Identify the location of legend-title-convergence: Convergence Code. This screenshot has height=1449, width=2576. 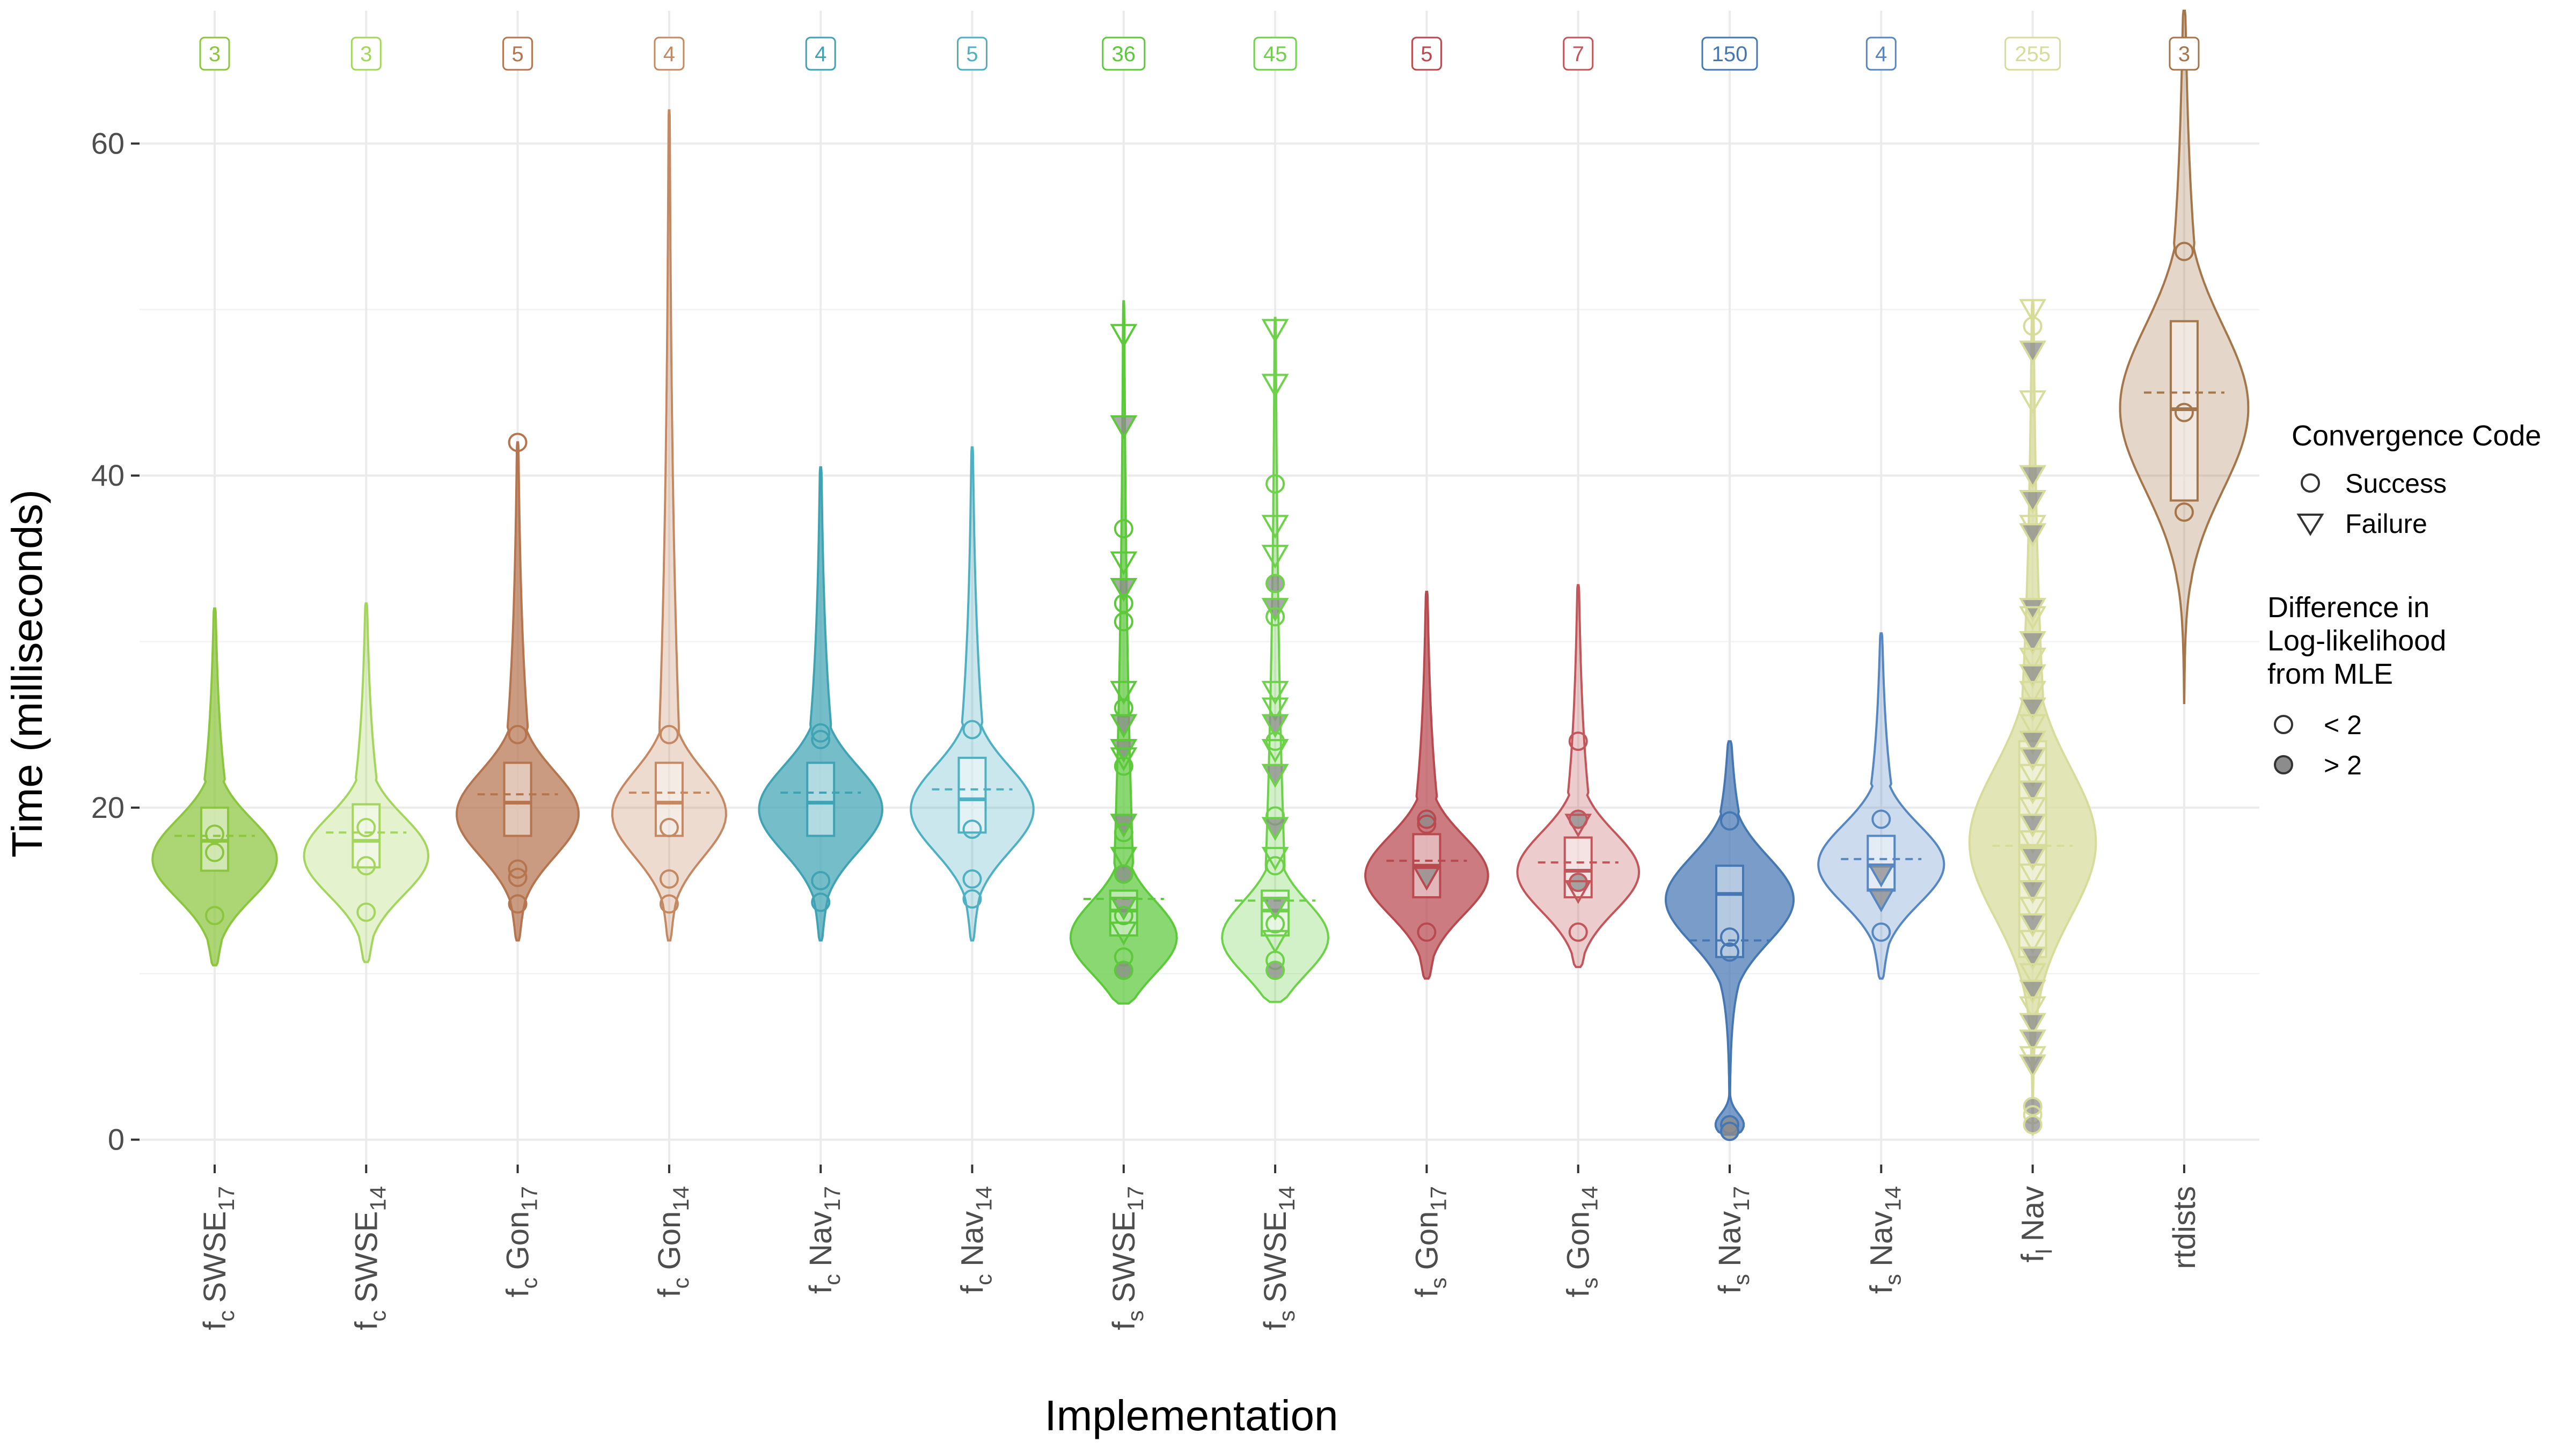
(2416, 436).